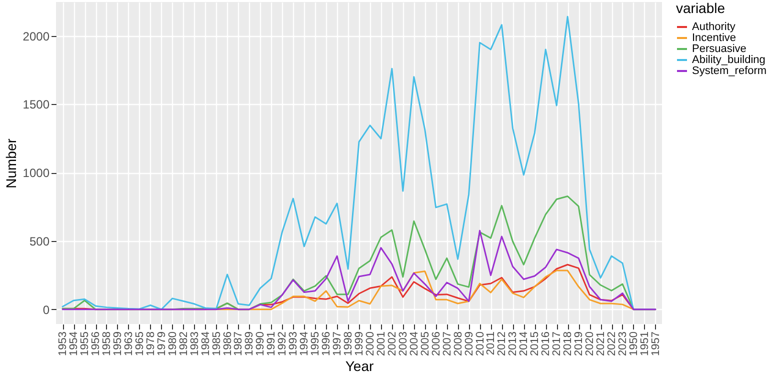 The width and height of the screenshot is (780, 386). What do you see at coordinates (194, 344) in the screenshot?
I see `x-tick-label: 1983` at bounding box center [194, 344].